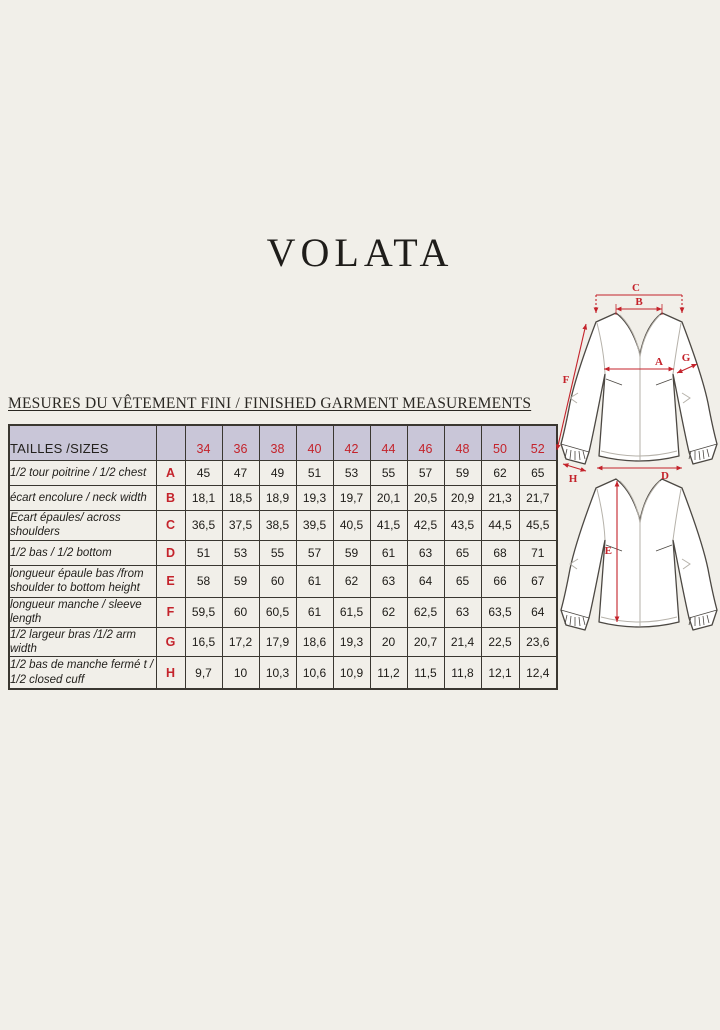 The image size is (720, 1030). I want to click on measurement-value: 38,5, so click(277, 525).